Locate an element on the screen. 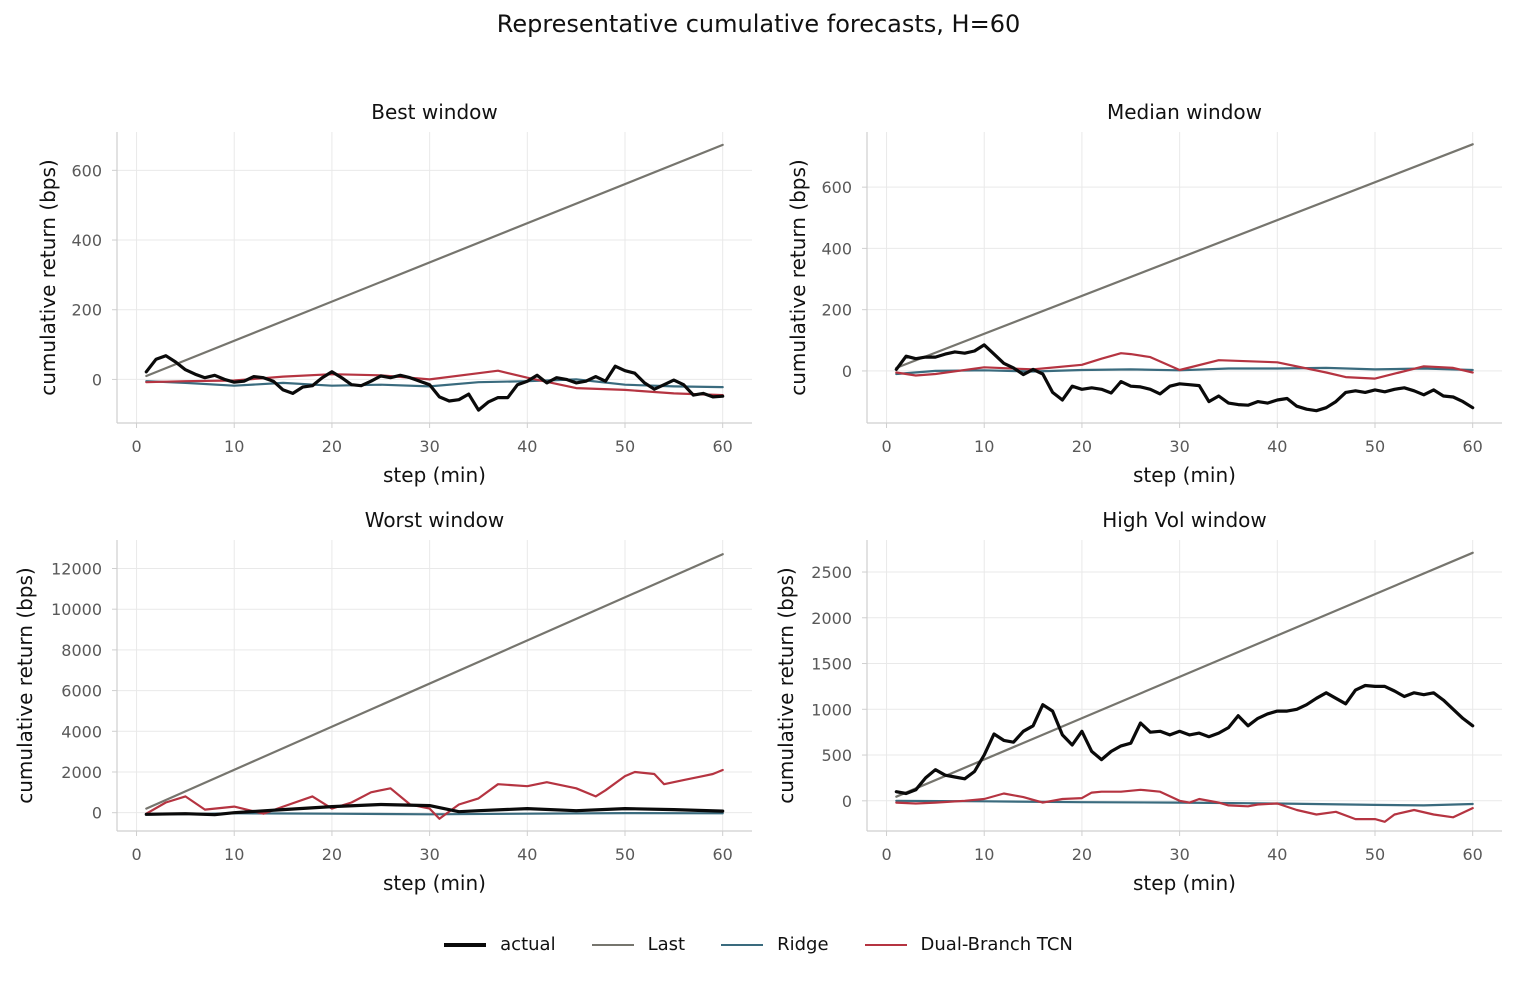 The image size is (1517, 982). panel-title: Worst window is located at coordinates (435, 520).